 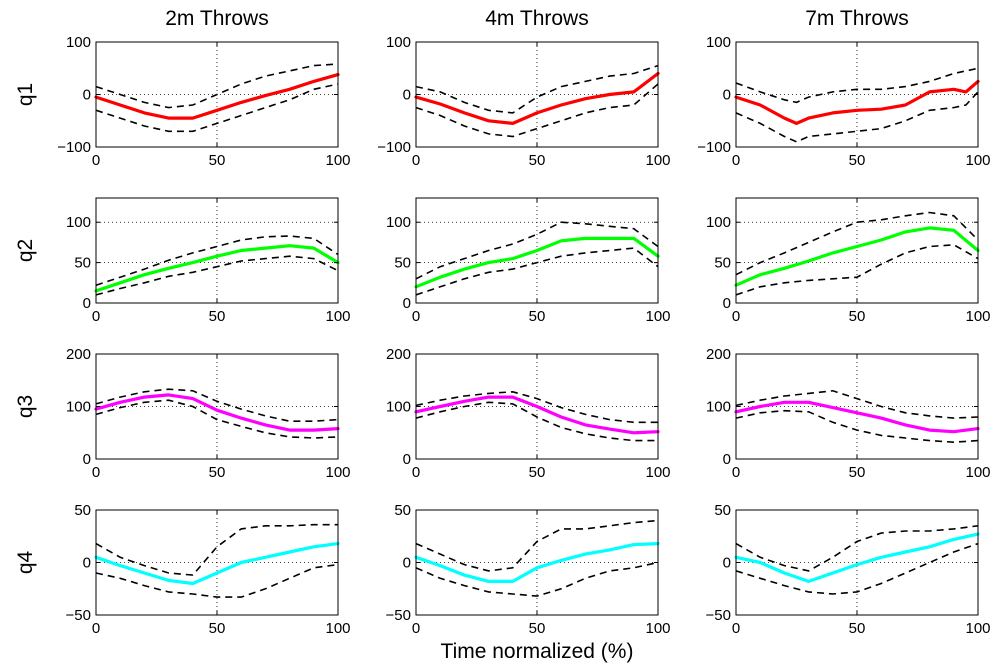 What do you see at coordinates (25, 94) in the screenshot?
I see `row-label: q1` at bounding box center [25, 94].